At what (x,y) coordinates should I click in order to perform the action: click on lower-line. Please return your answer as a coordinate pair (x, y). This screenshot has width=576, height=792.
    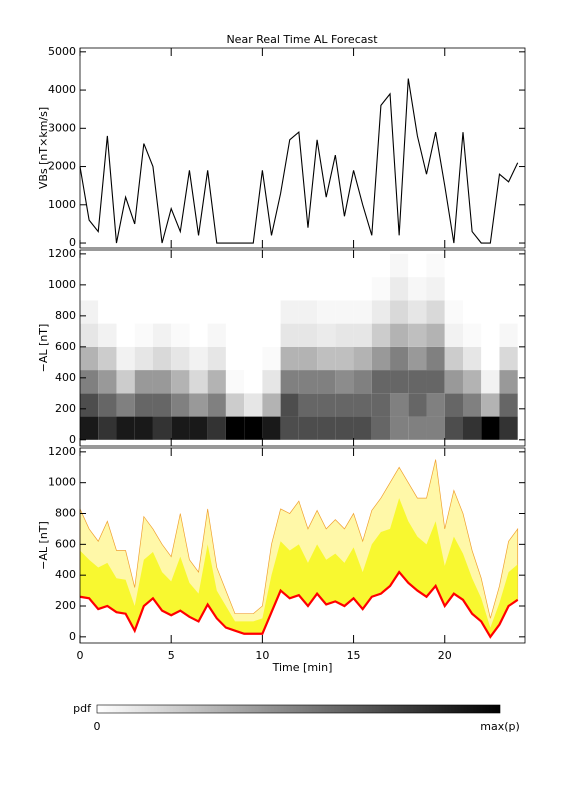
    Looking at the image, I should click on (299, 604).